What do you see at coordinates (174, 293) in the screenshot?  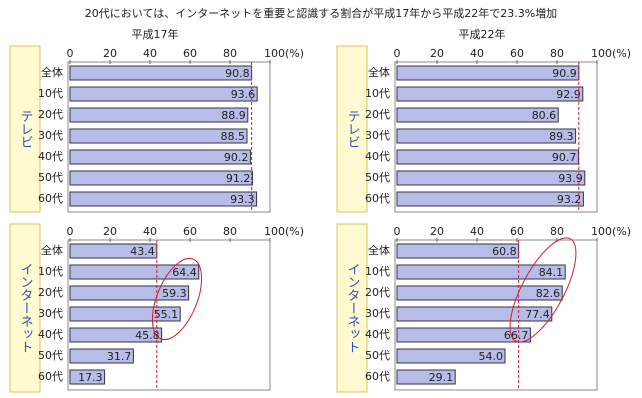 I see `value-label: 59.3` at bounding box center [174, 293].